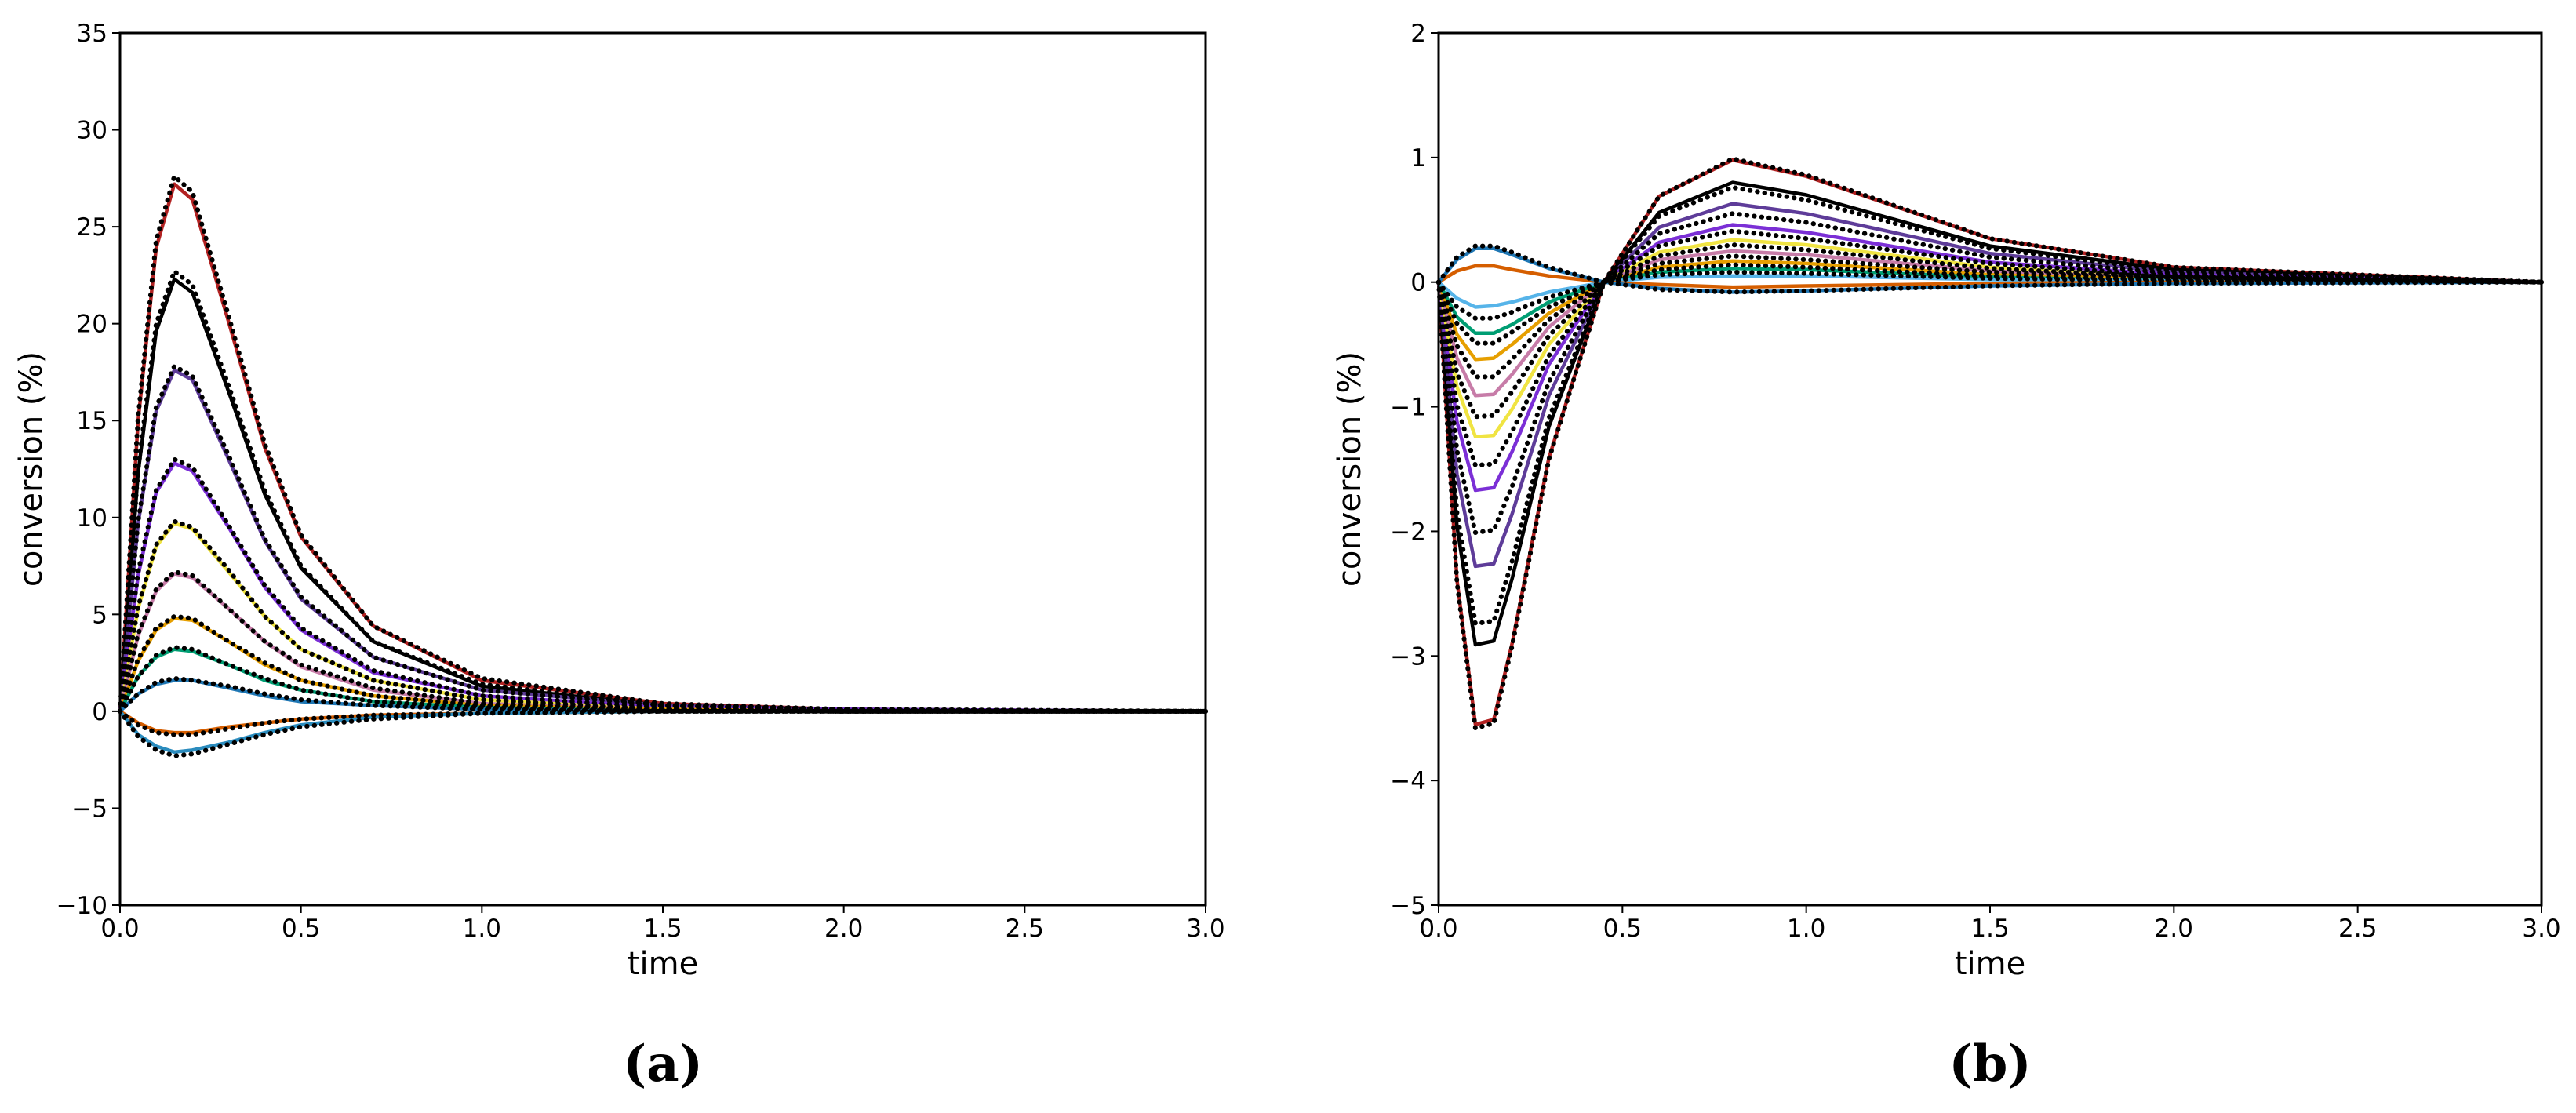 Image resolution: width=2576 pixels, height=1113 pixels. What do you see at coordinates (92, 421) in the screenshot?
I see `y-tick-label: 15` at bounding box center [92, 421].